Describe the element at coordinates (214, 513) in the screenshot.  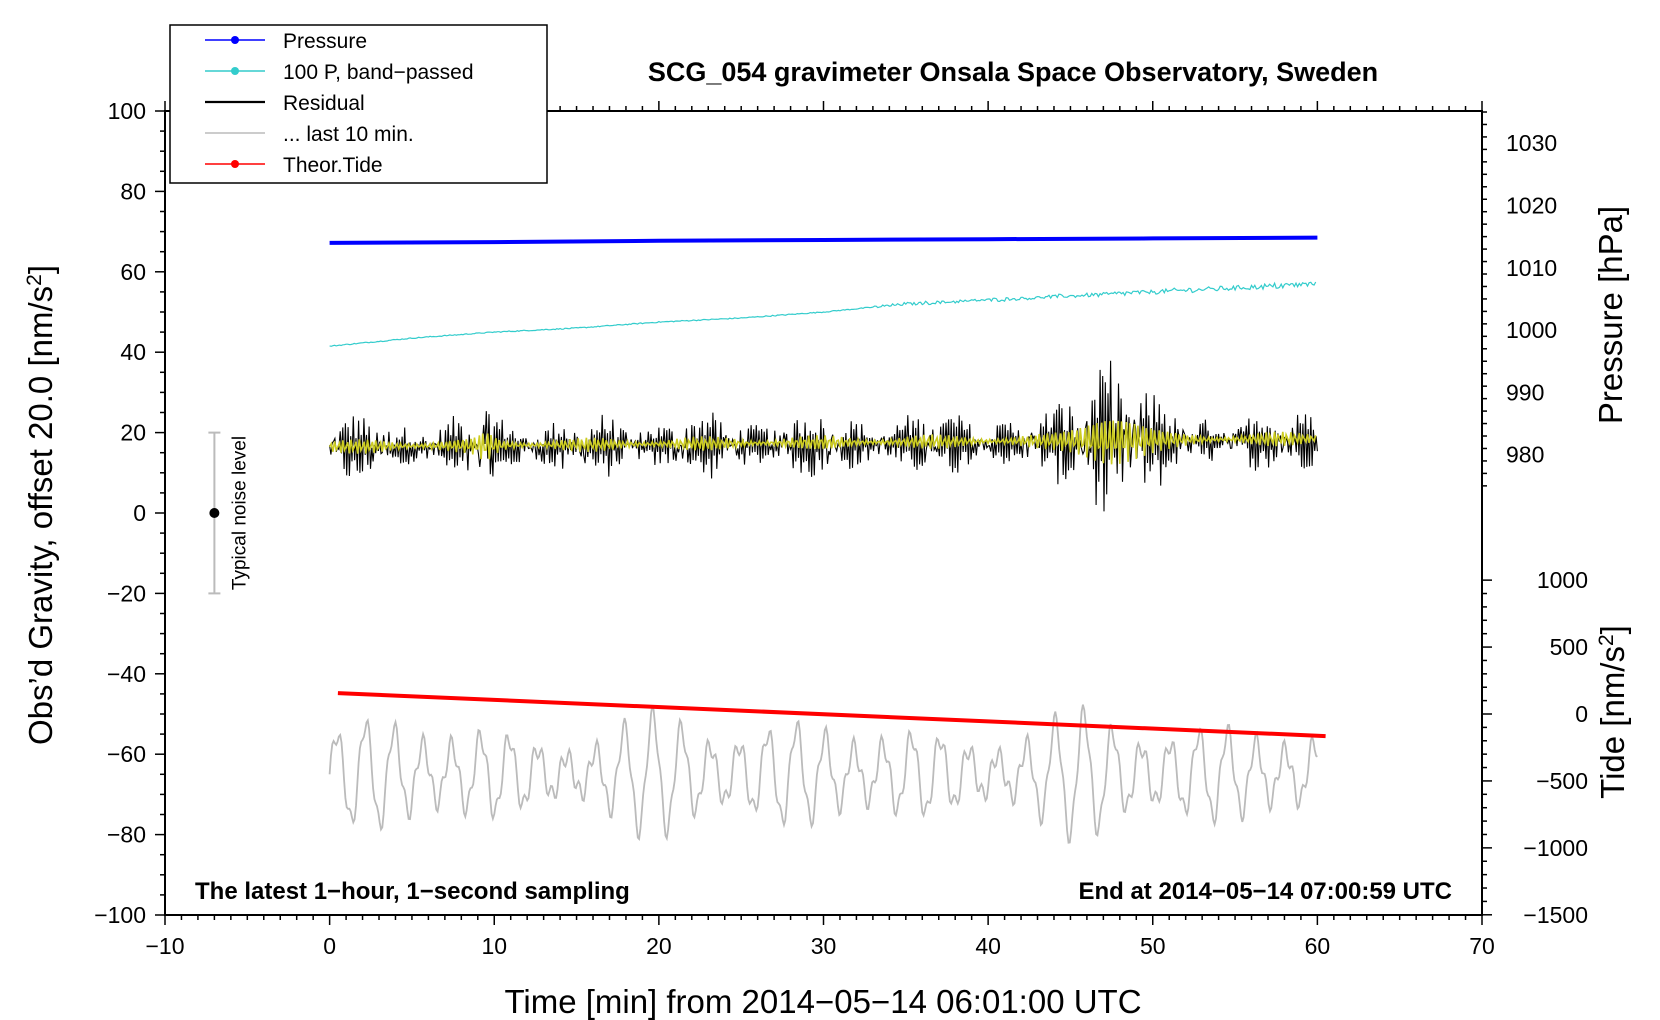
I see `noise-bar-center-dot` at that location.